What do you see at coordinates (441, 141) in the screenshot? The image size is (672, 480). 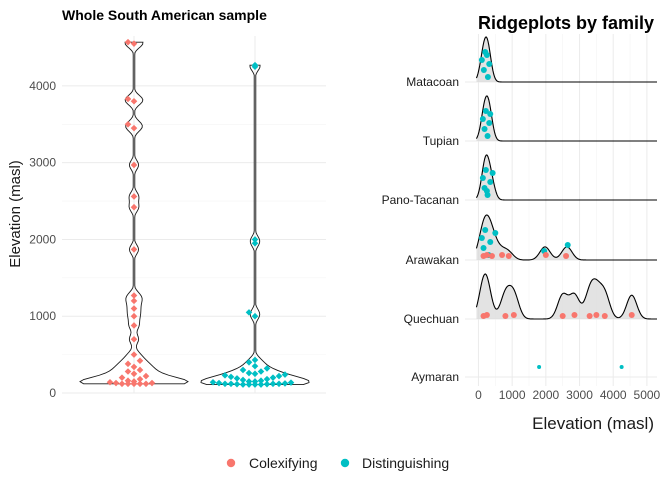 I see `ridgeline-family-label: Tupian` at bounding box center [441, 141].